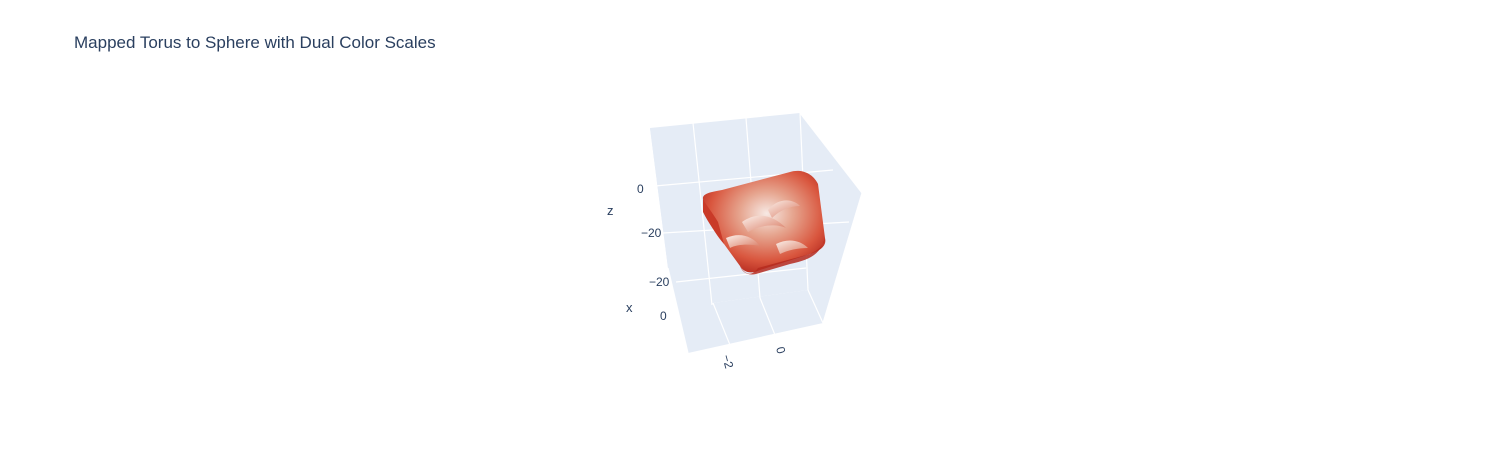 The height and width of the screenshot is (450, 1486). Describe the element at coordinates (640, 189) in the screenshot. I see `z-tick-label-0: 0` at that location.